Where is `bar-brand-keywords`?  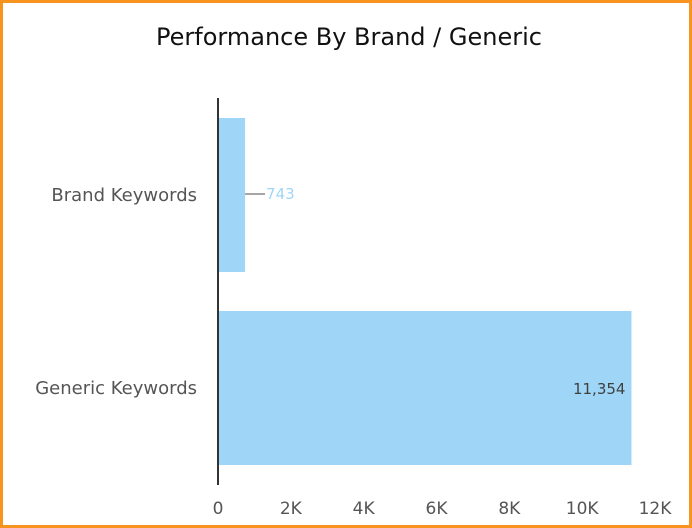 bar-brand-keywords is located at coordinates (232, 195).